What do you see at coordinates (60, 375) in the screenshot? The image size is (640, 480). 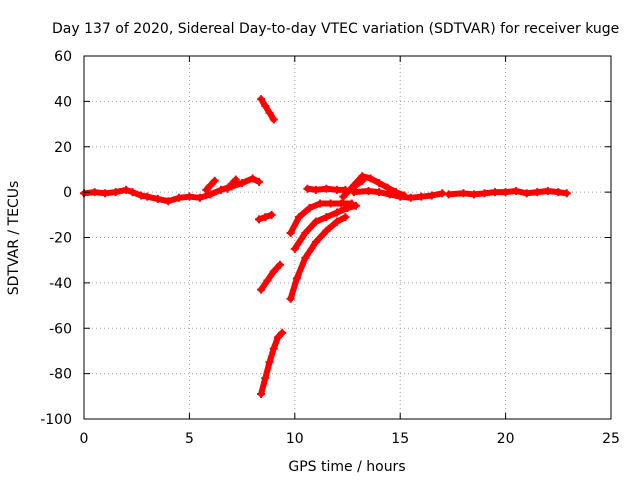 I see `y-tick-label: -80` at bounding box center [60, 375].